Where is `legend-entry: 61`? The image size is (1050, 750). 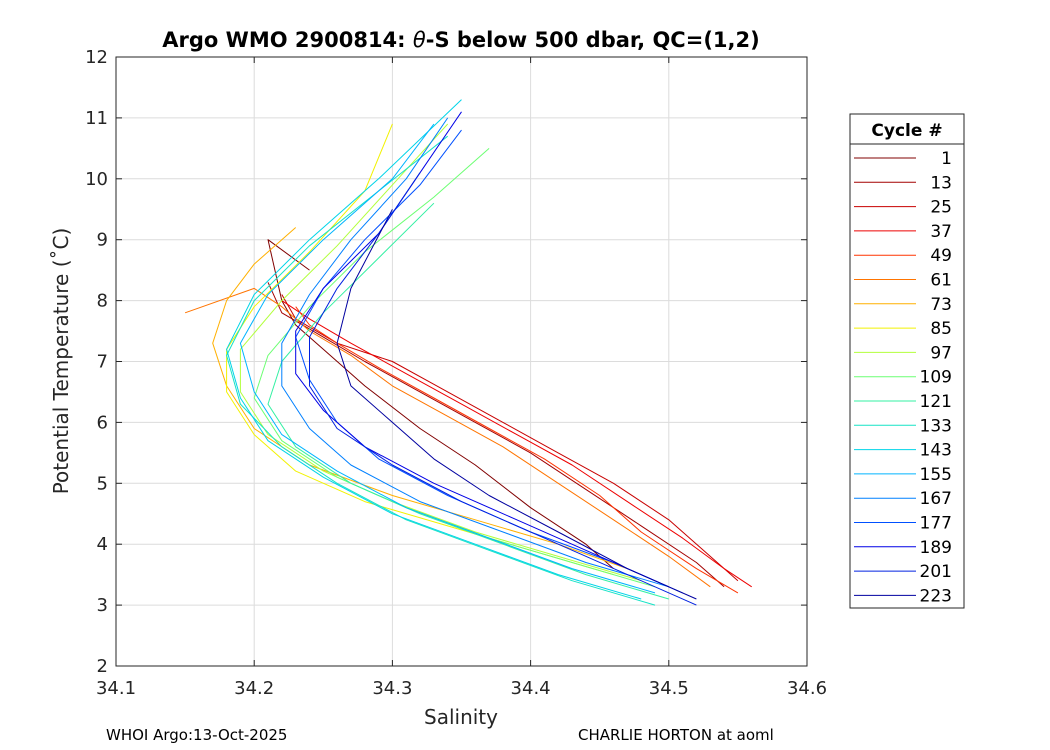 legend-entry: 61 is located at coordinates (903, 281).